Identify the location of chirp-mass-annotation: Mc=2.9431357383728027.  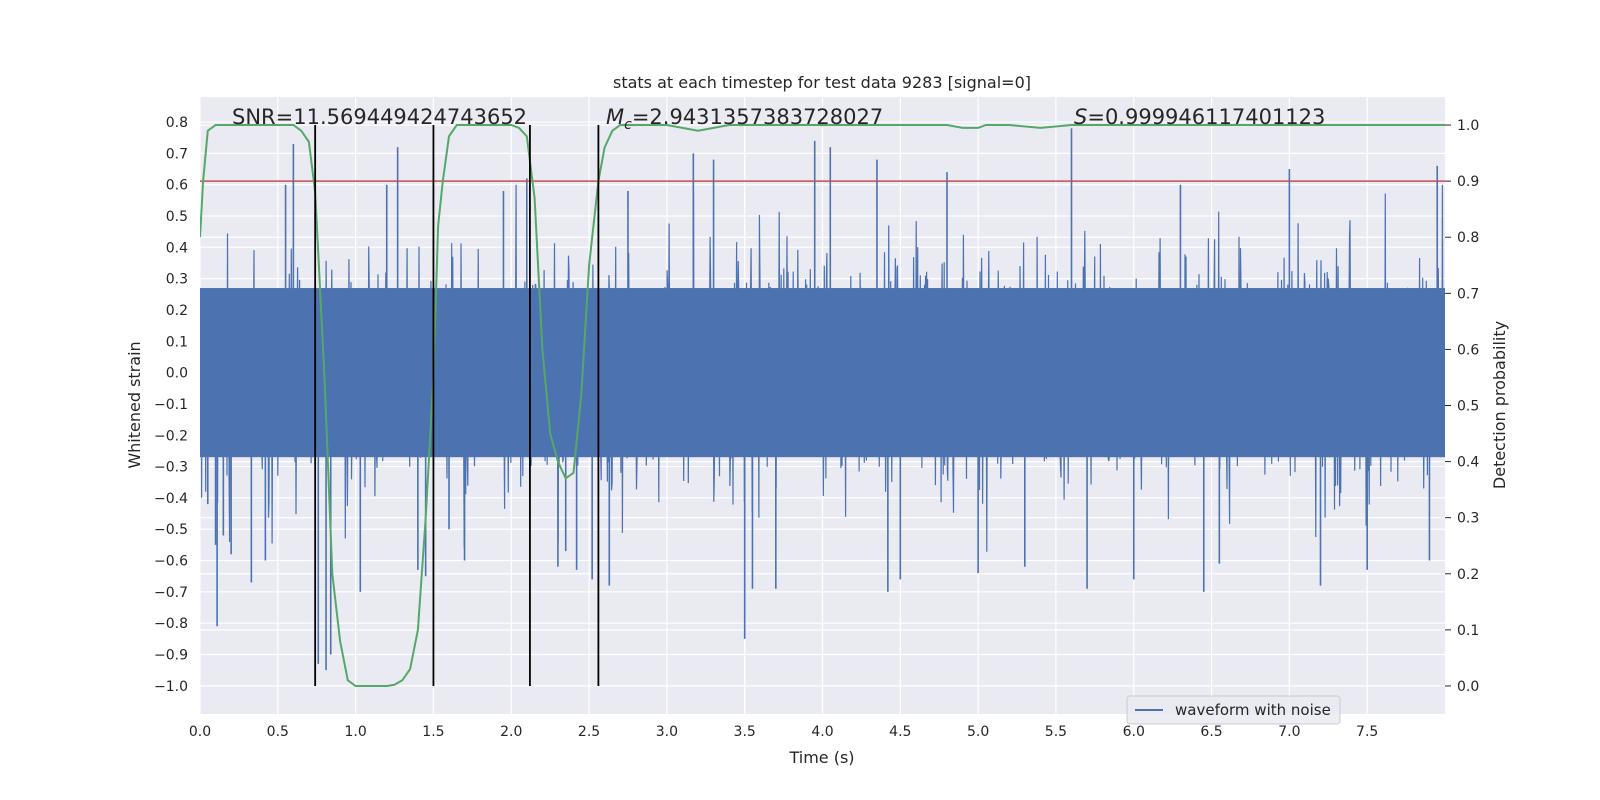
(744, 119).